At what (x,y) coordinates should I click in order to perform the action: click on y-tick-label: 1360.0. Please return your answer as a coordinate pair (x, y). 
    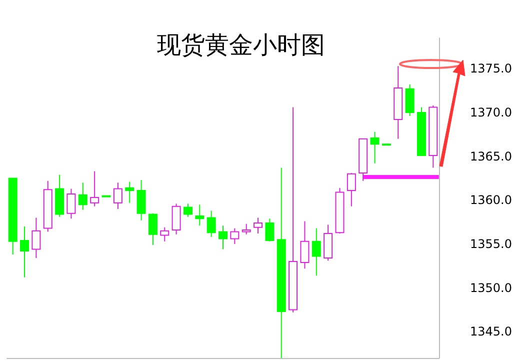
    Looking at the image, I should click on (491, 200).